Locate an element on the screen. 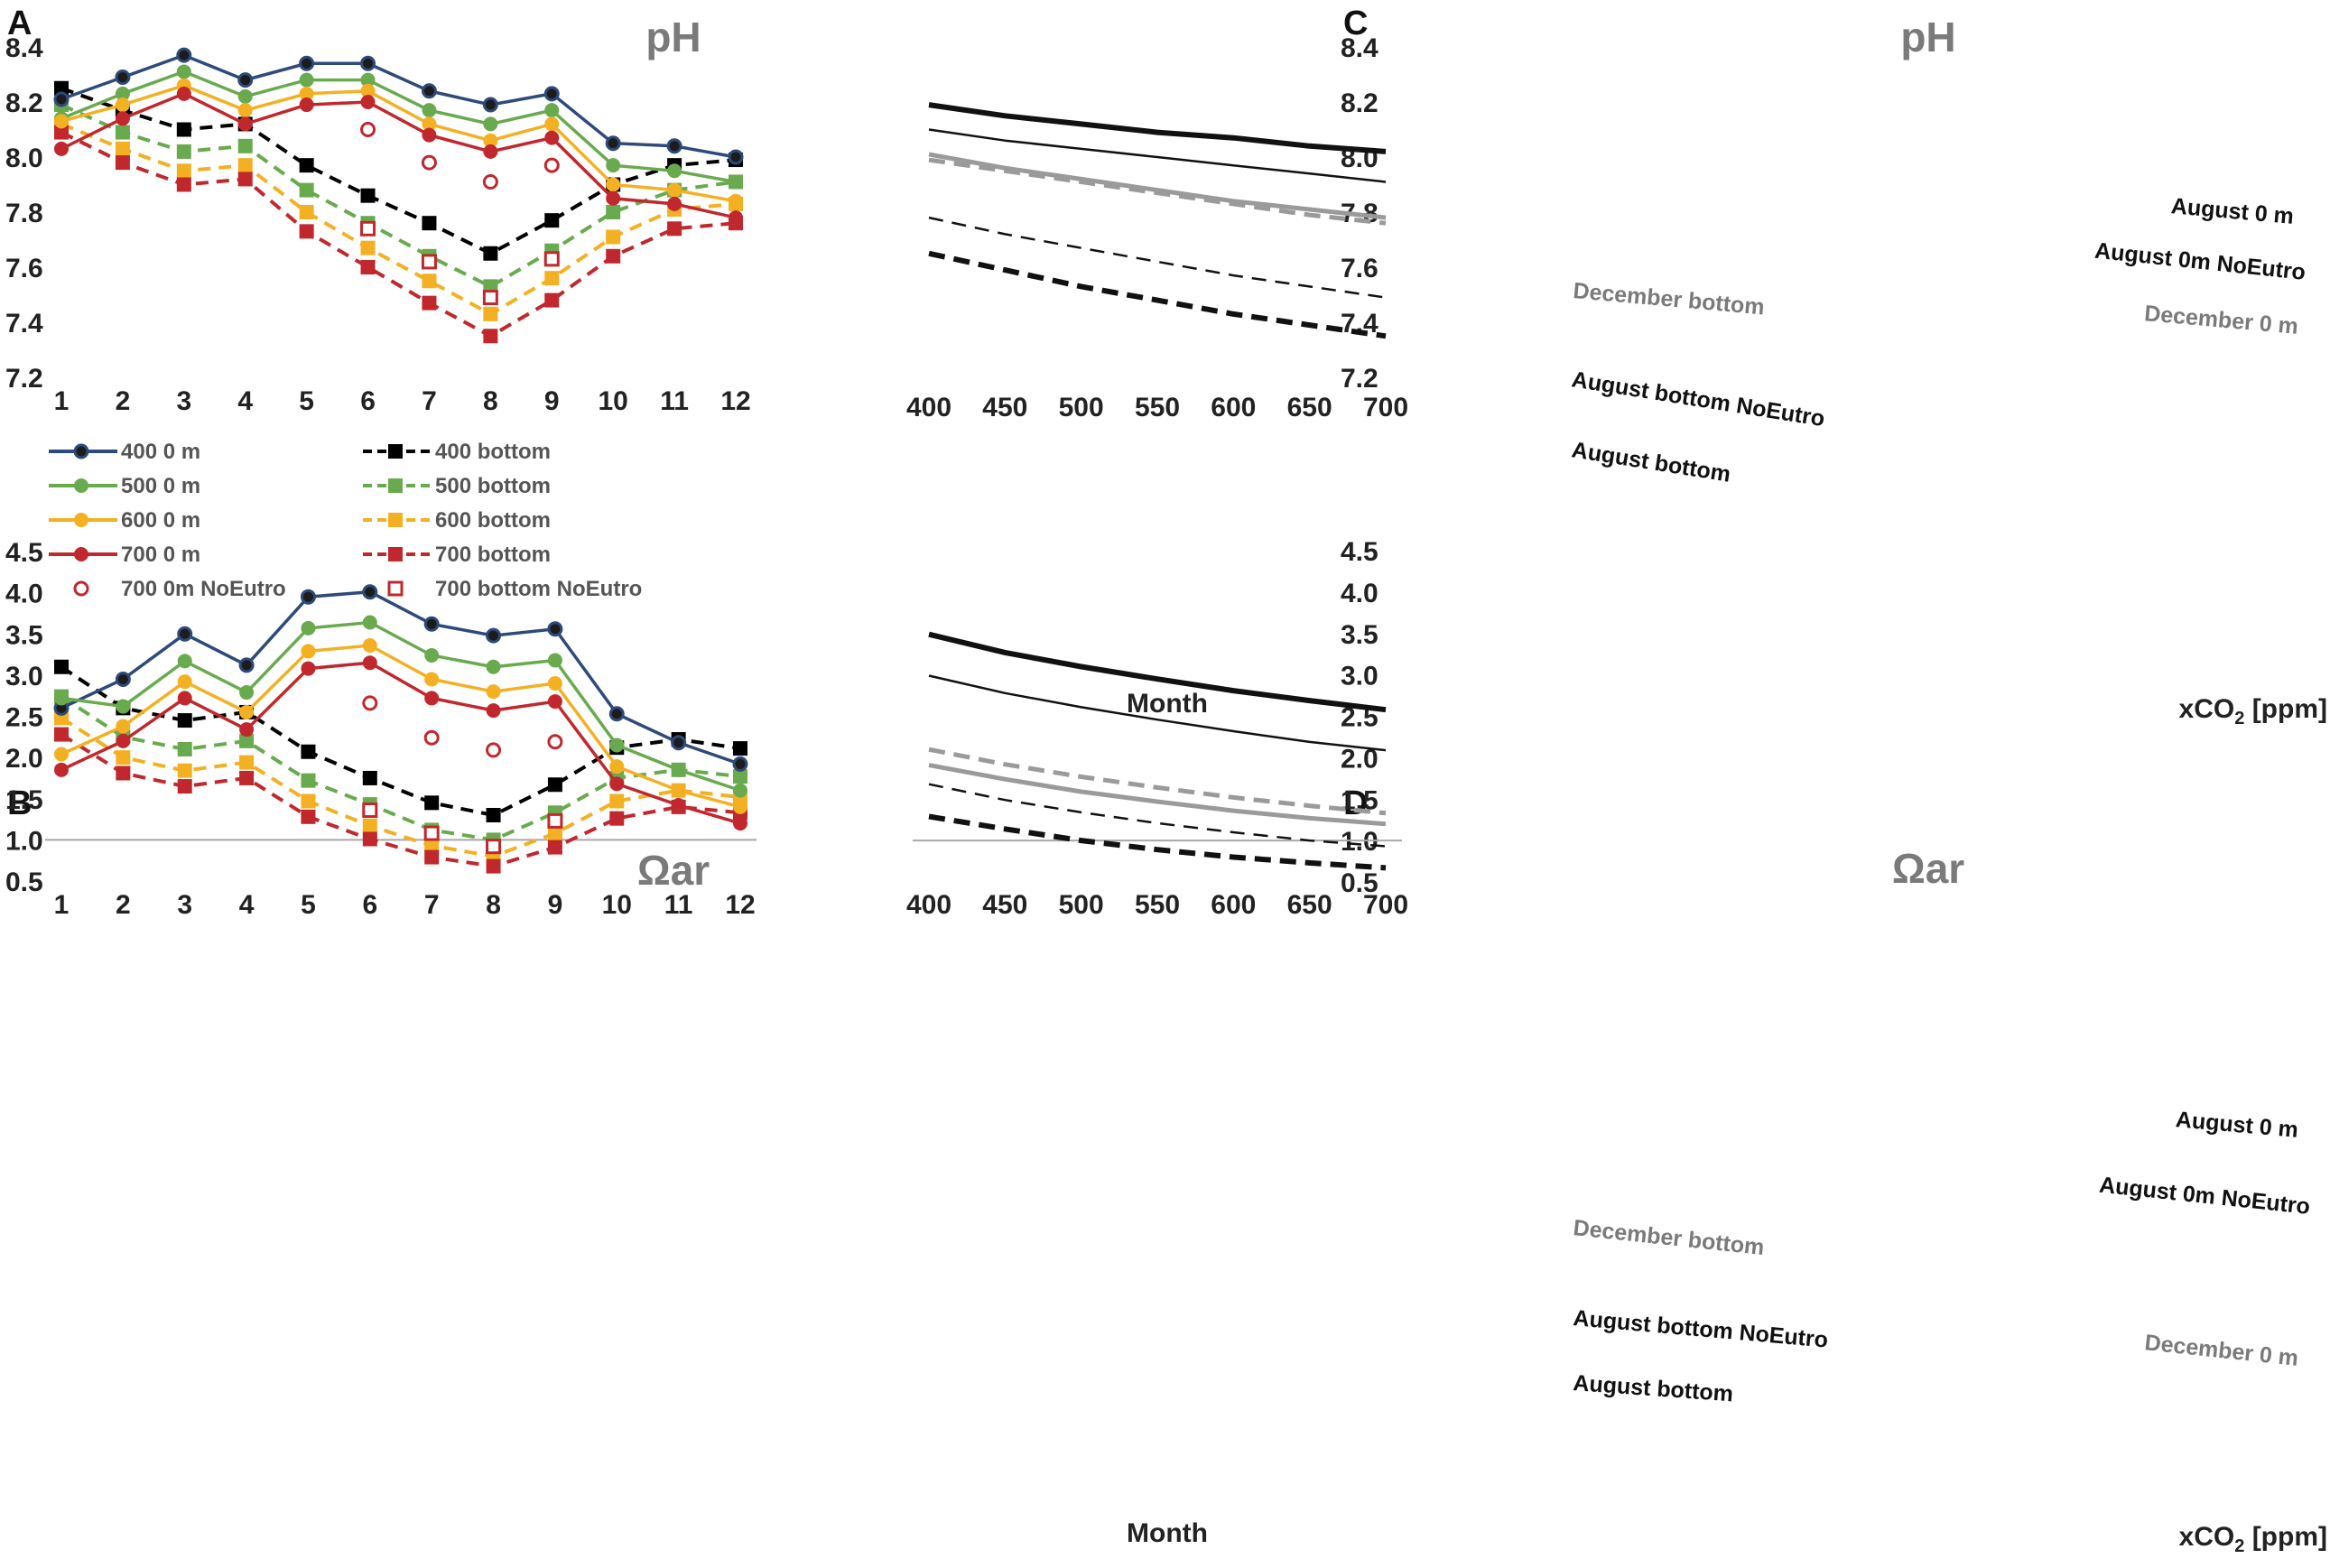 Image resolution: width=2330 pixels, height=1568 pixels. panel-b-series is located at coordinates (401, 729).